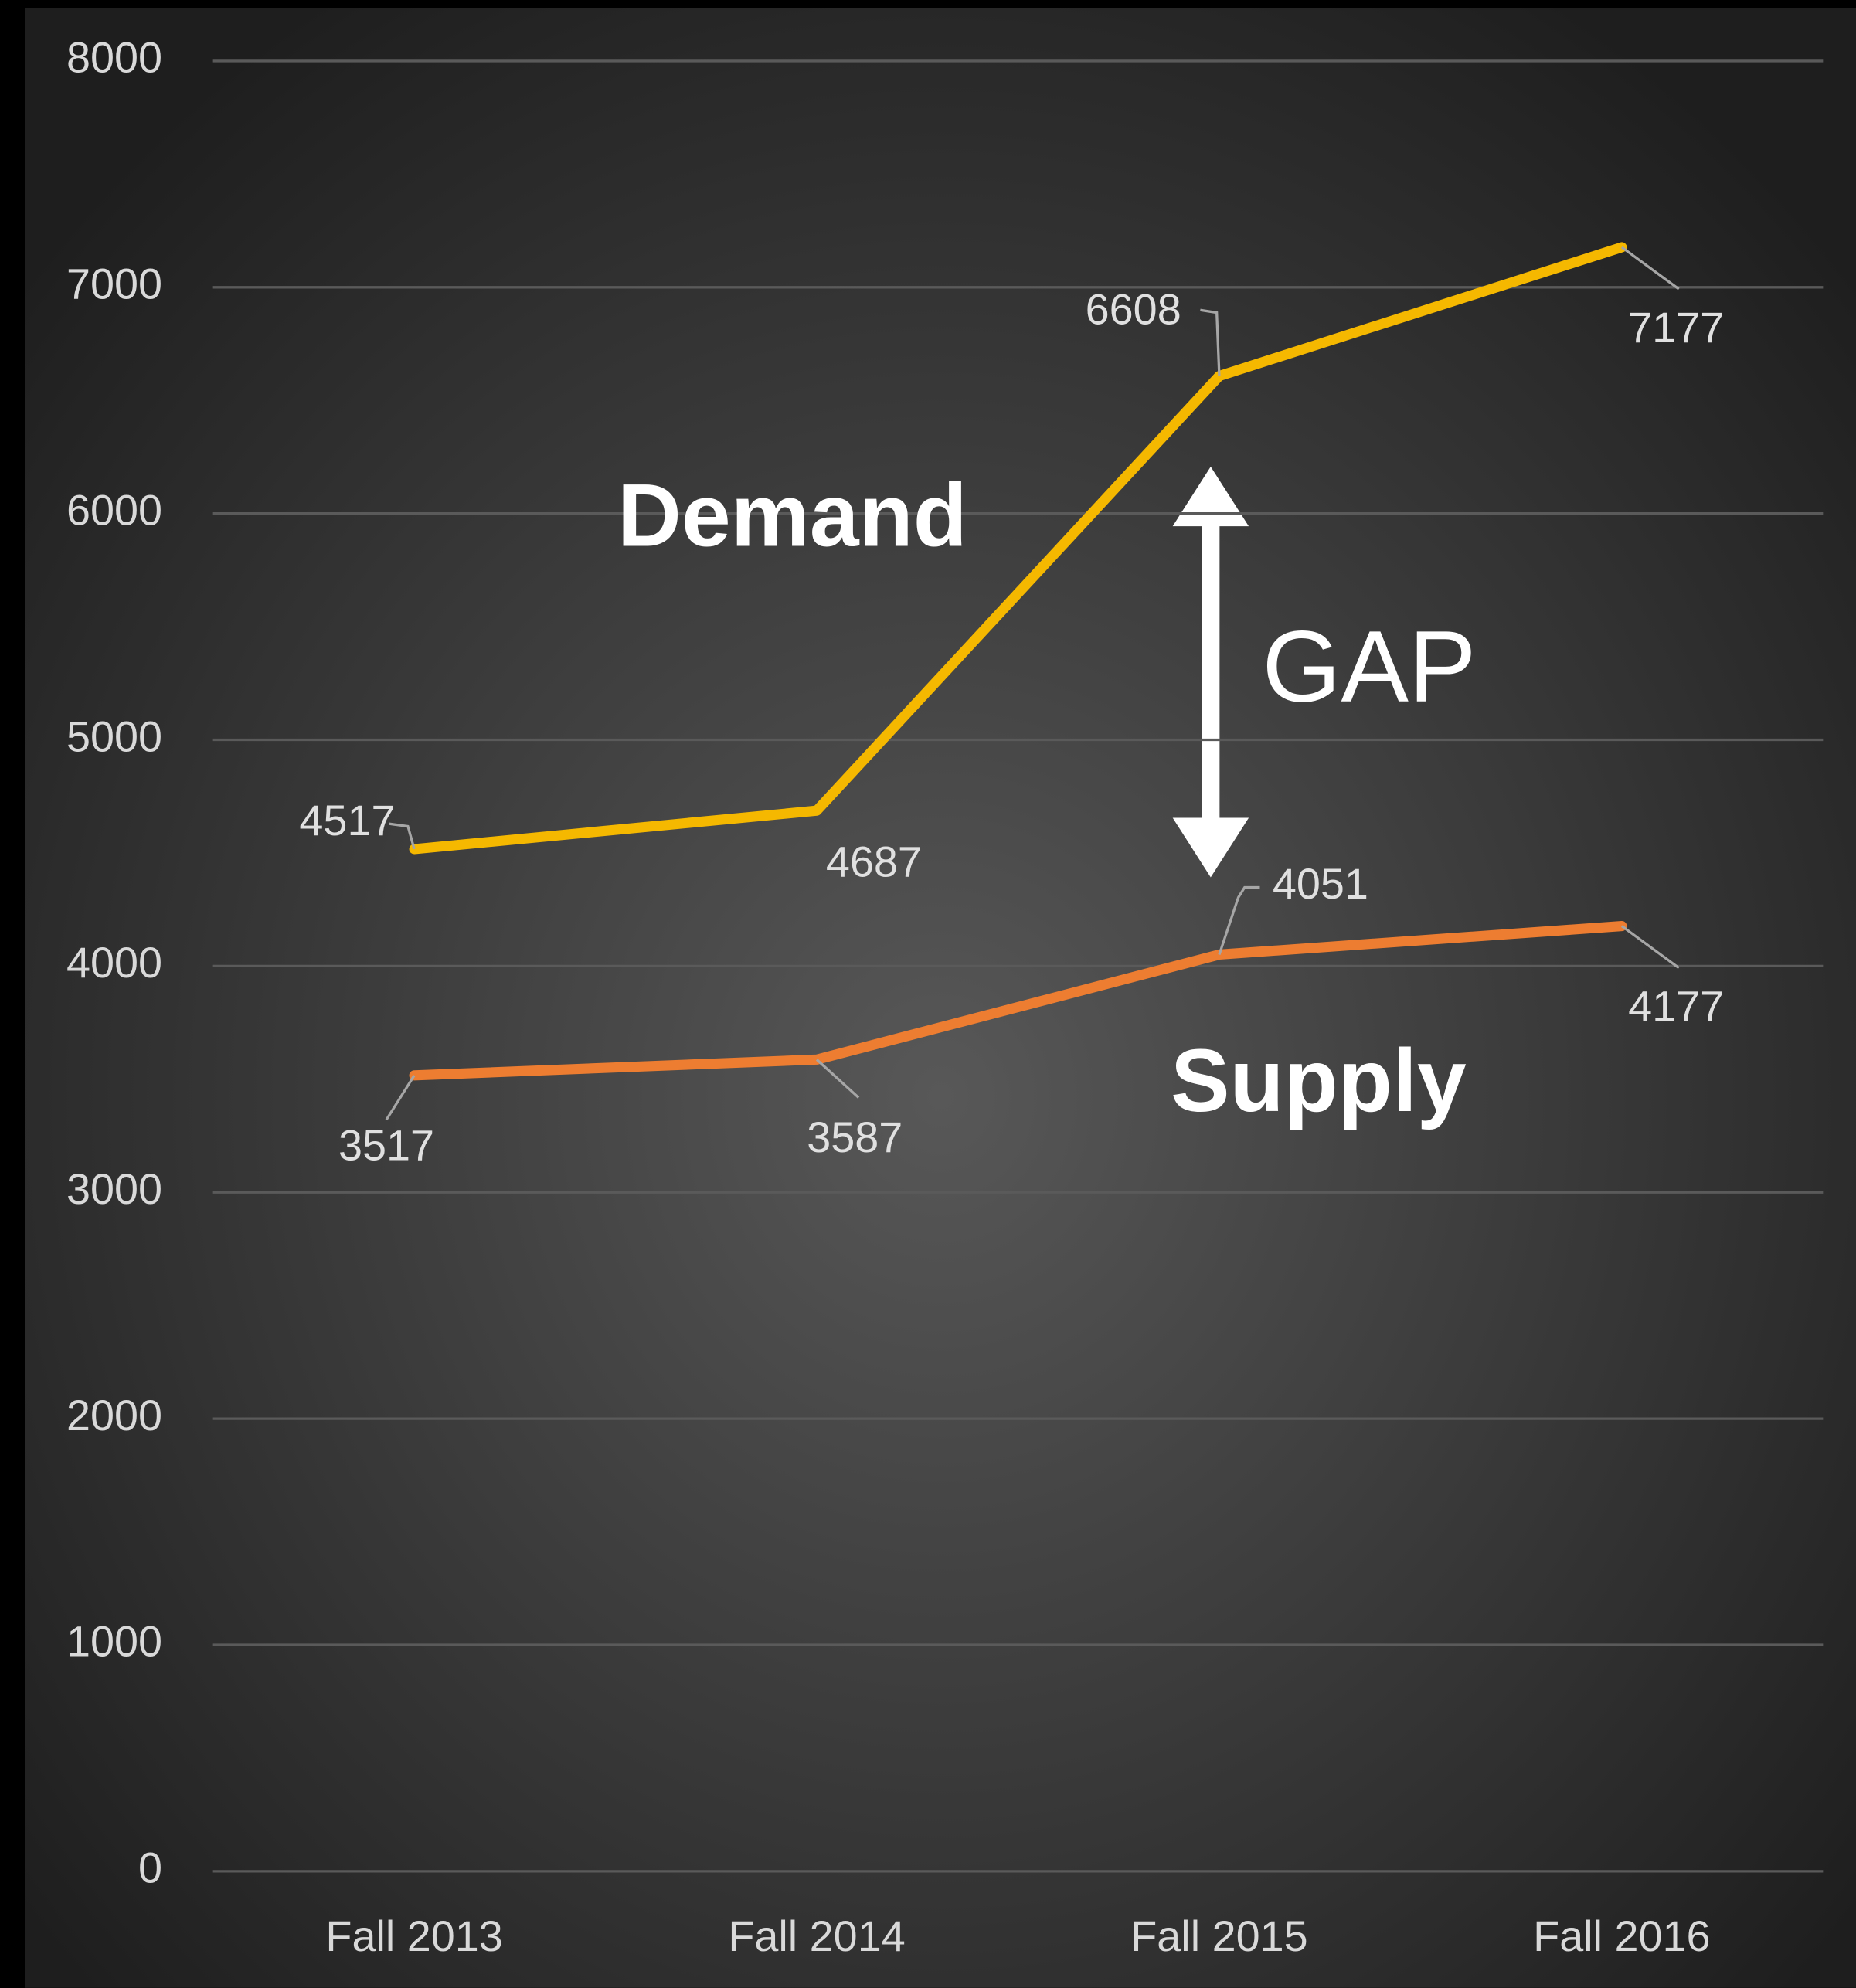 This screenshot has height=1988, width=1856. Describe the element at coordinates (817, 1936) in the screenshot. I see `x-tick-label: Fall 2014` at that location.